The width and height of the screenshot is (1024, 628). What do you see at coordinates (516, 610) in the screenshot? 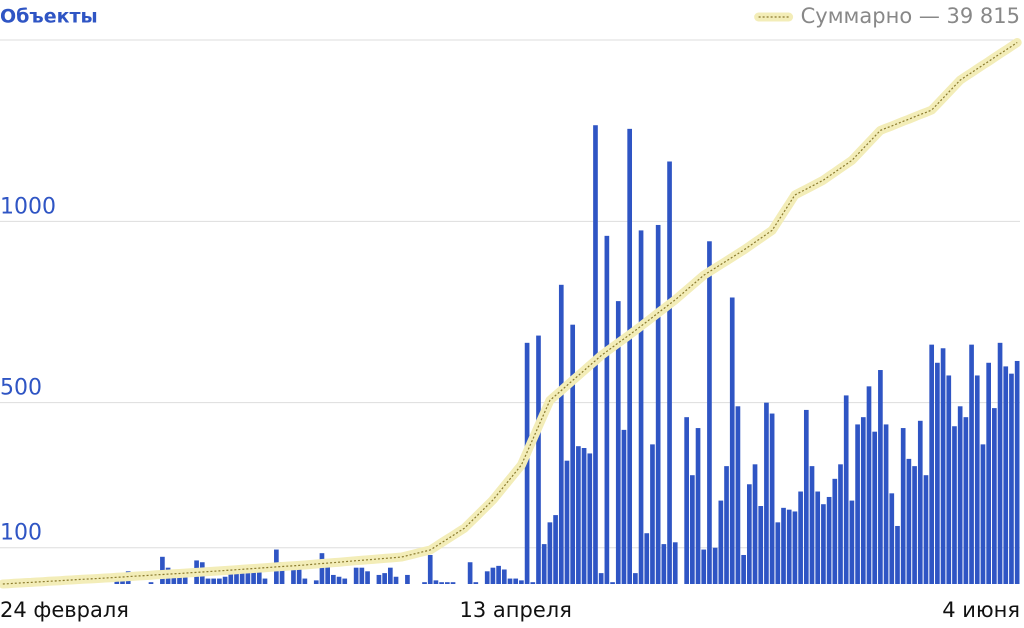
I see `x-tick-label: 13 апреля` at bounding box center [516, 610].